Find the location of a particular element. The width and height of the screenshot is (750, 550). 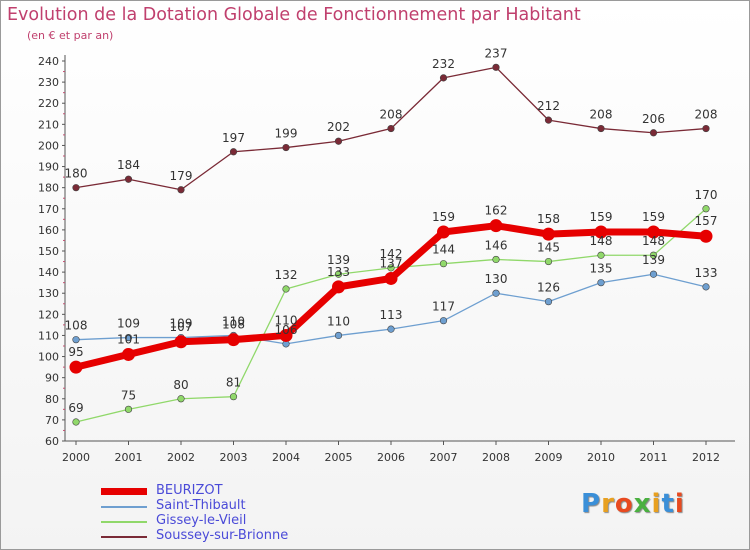

logo-letter: i is located at coordinates (679, 504).